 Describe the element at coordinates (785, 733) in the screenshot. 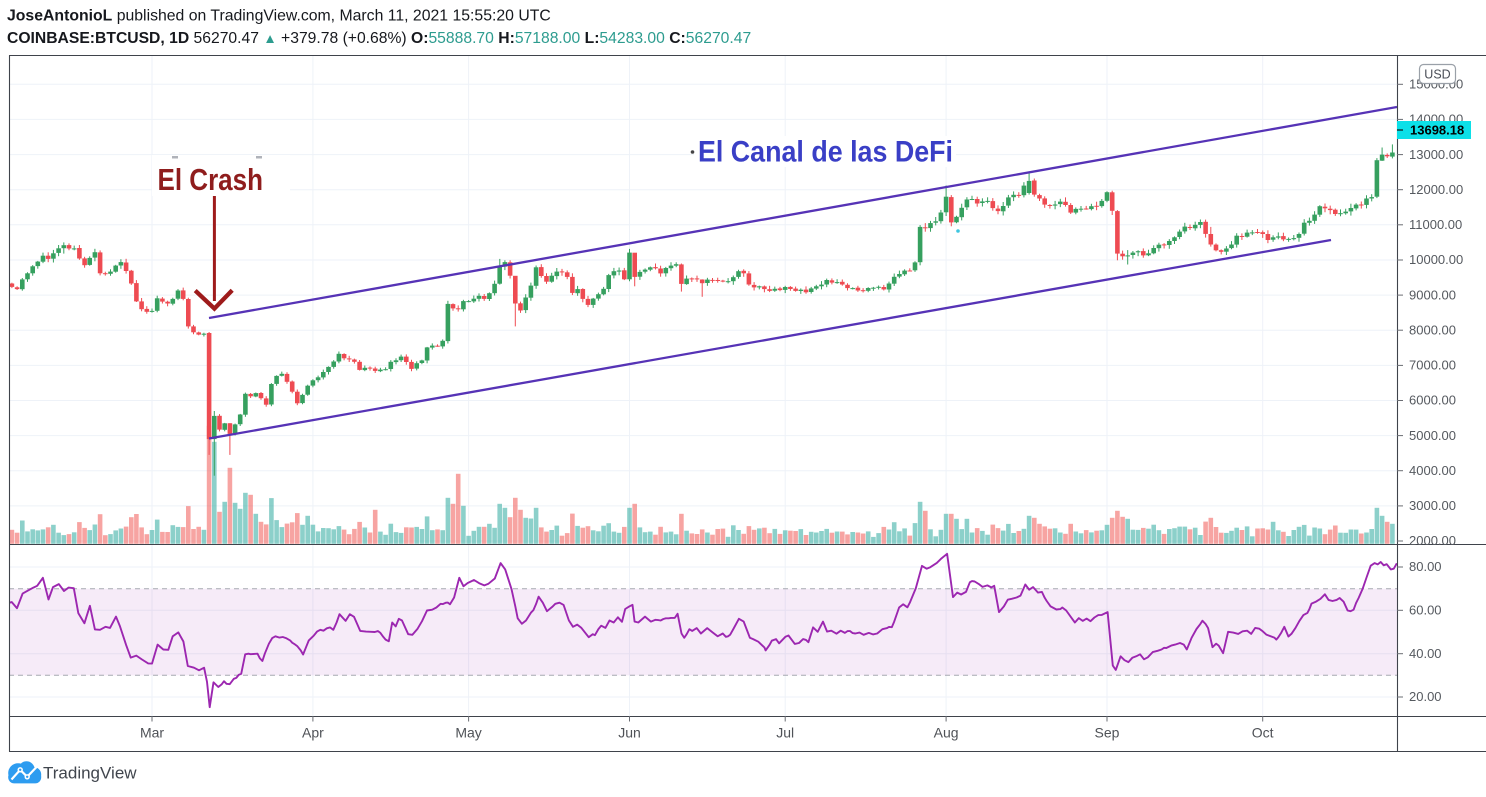

I see `svg-text: Jul` at that location.